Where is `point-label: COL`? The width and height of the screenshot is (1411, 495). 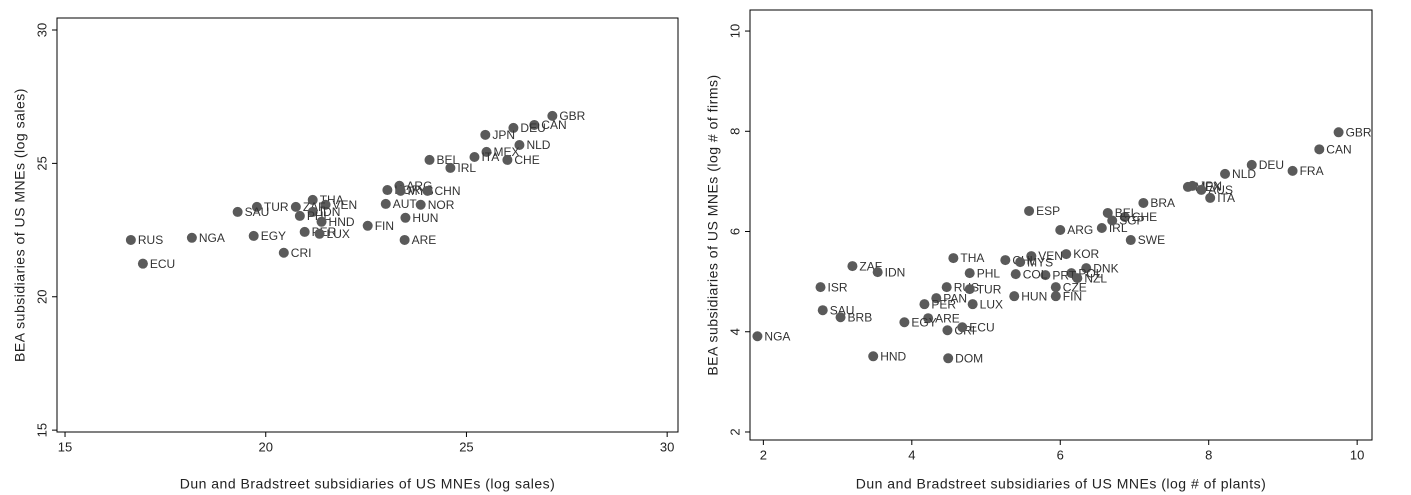
point-label: COL is located at coordinates (1035, 274).